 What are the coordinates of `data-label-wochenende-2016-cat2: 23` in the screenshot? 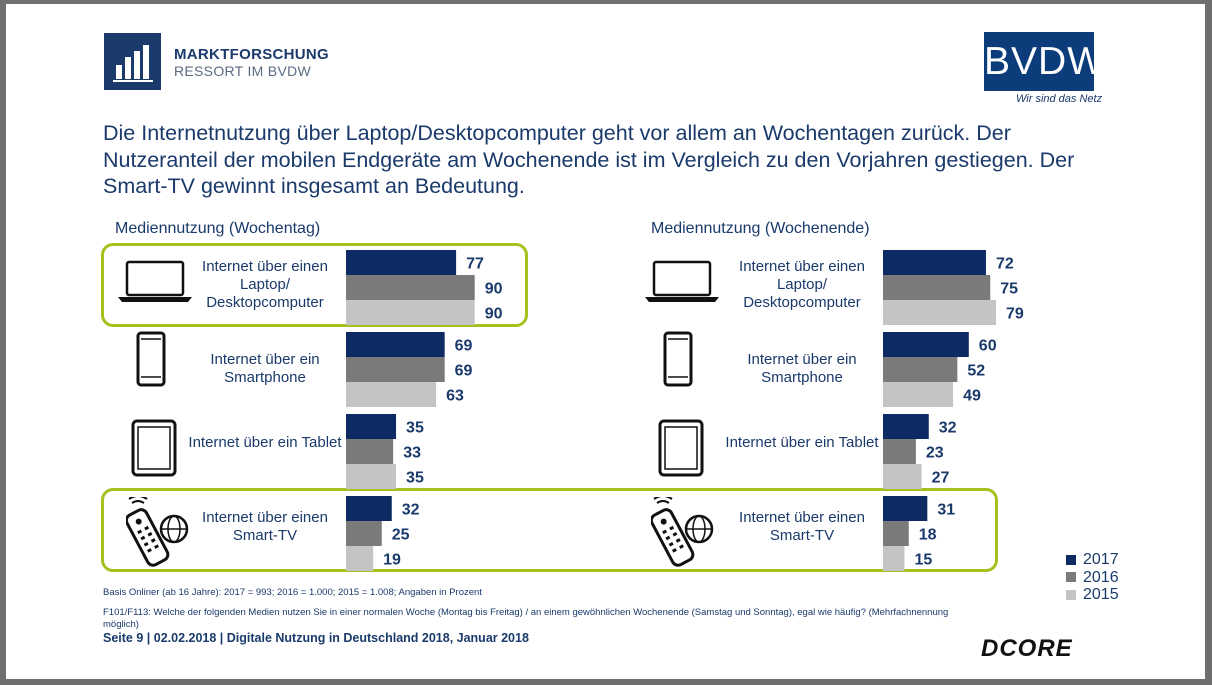 It's located at (935, 453).